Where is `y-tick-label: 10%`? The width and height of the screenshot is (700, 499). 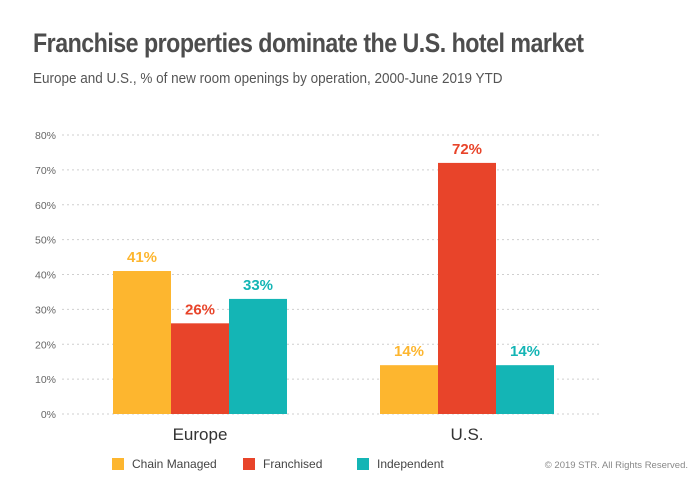 y-tick-label: 10% is located at coordinates (45, 380).